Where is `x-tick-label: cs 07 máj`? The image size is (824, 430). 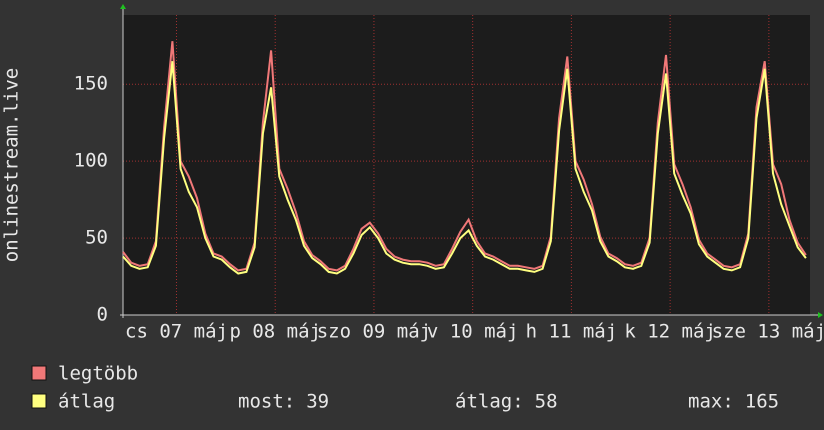
x-tick-label: cs 07 máj is located at coordinates (176, 332).